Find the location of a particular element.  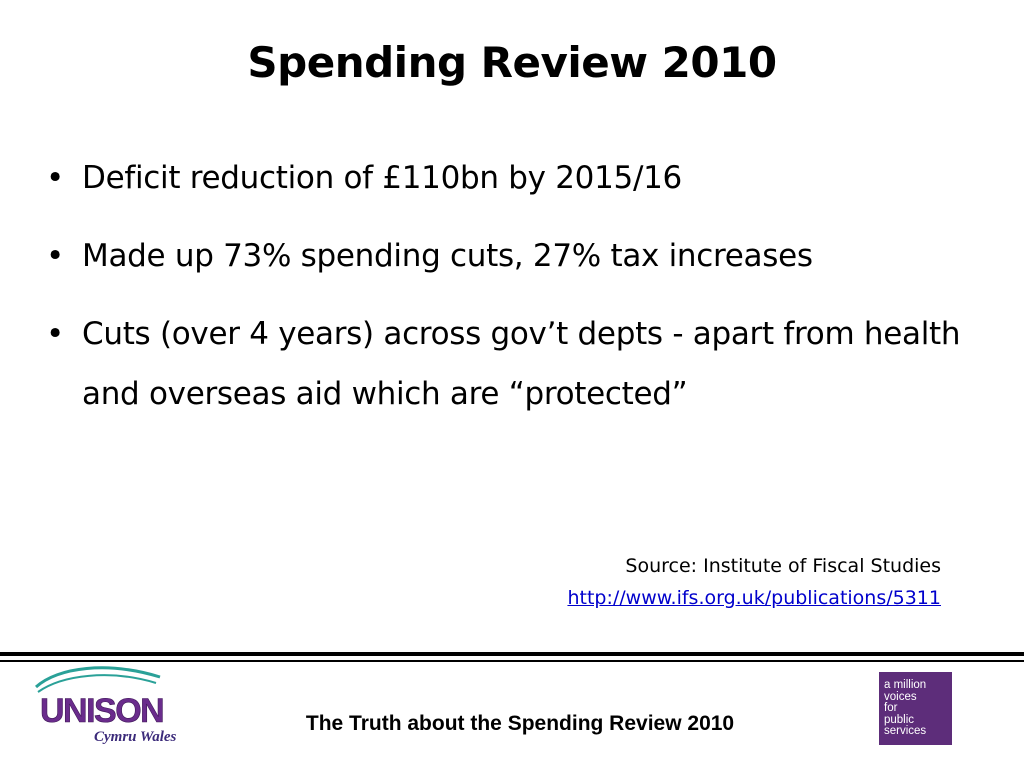

bullet-text: Deficit reduction of £110bn by 2015/16 is located at coordinates (382, 178).